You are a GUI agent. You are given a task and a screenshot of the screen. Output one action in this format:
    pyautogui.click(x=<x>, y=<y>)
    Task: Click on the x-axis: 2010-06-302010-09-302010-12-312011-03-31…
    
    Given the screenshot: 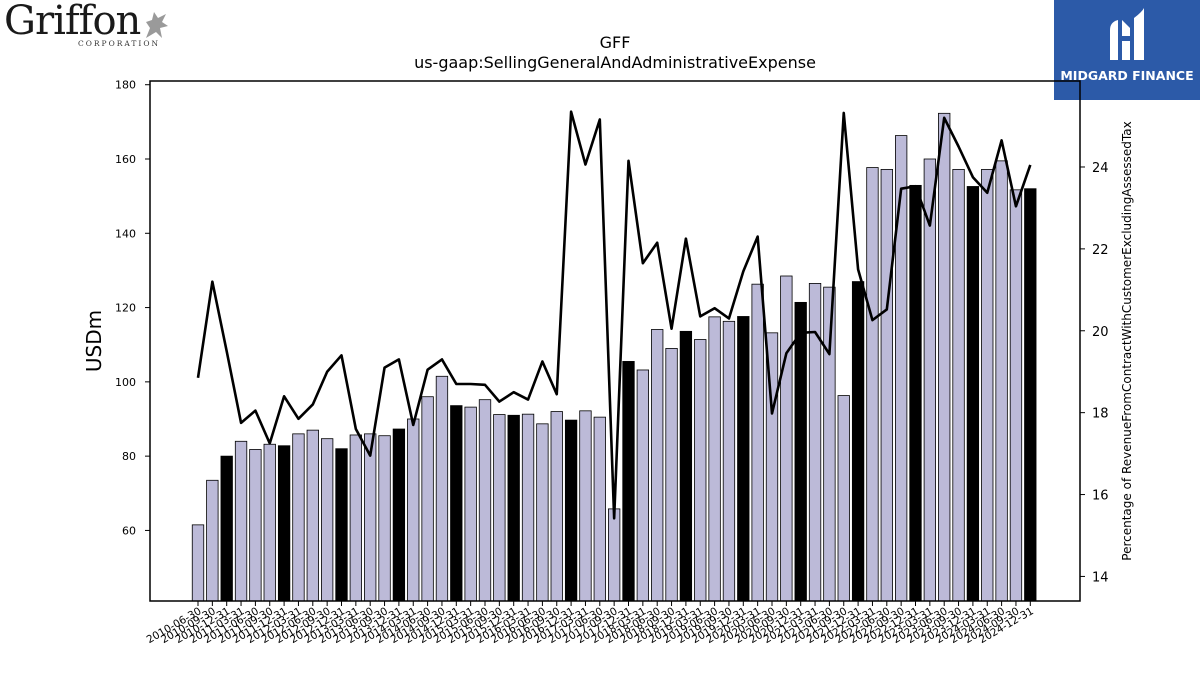 What is the action you would take?
    pyautogui.click(x=590, y=623)
    